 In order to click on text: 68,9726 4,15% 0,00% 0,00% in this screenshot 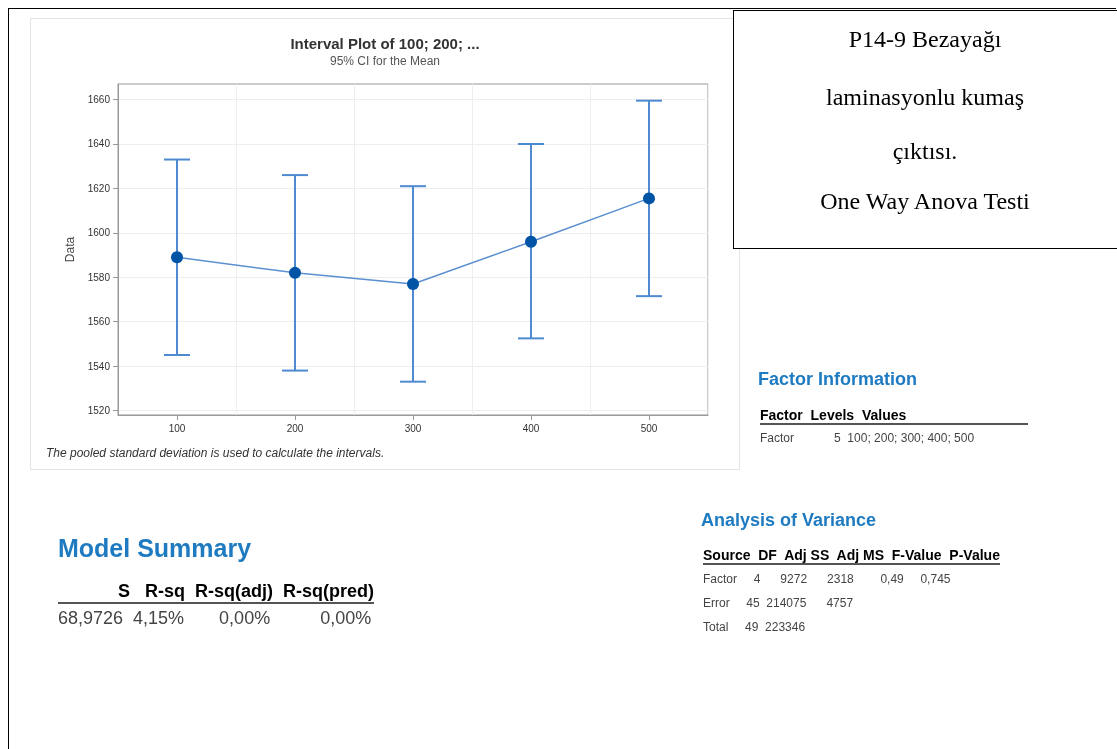, I will do `click(215, 618)`.